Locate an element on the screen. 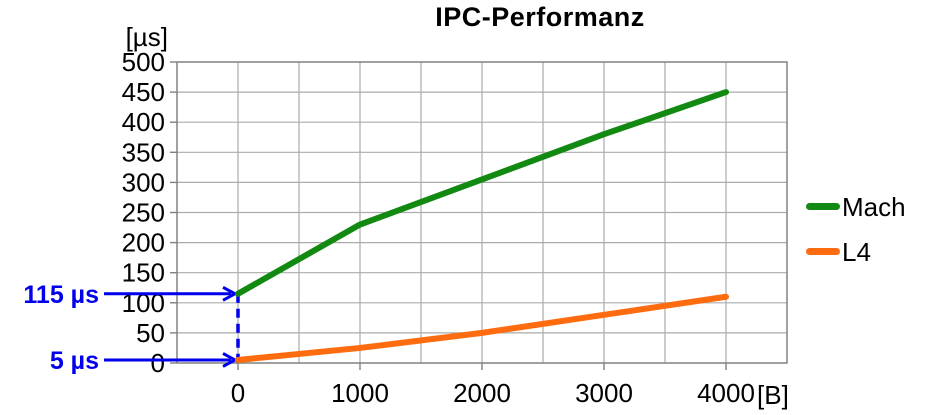  series-line-l4 is located at coordinates (482, 328).